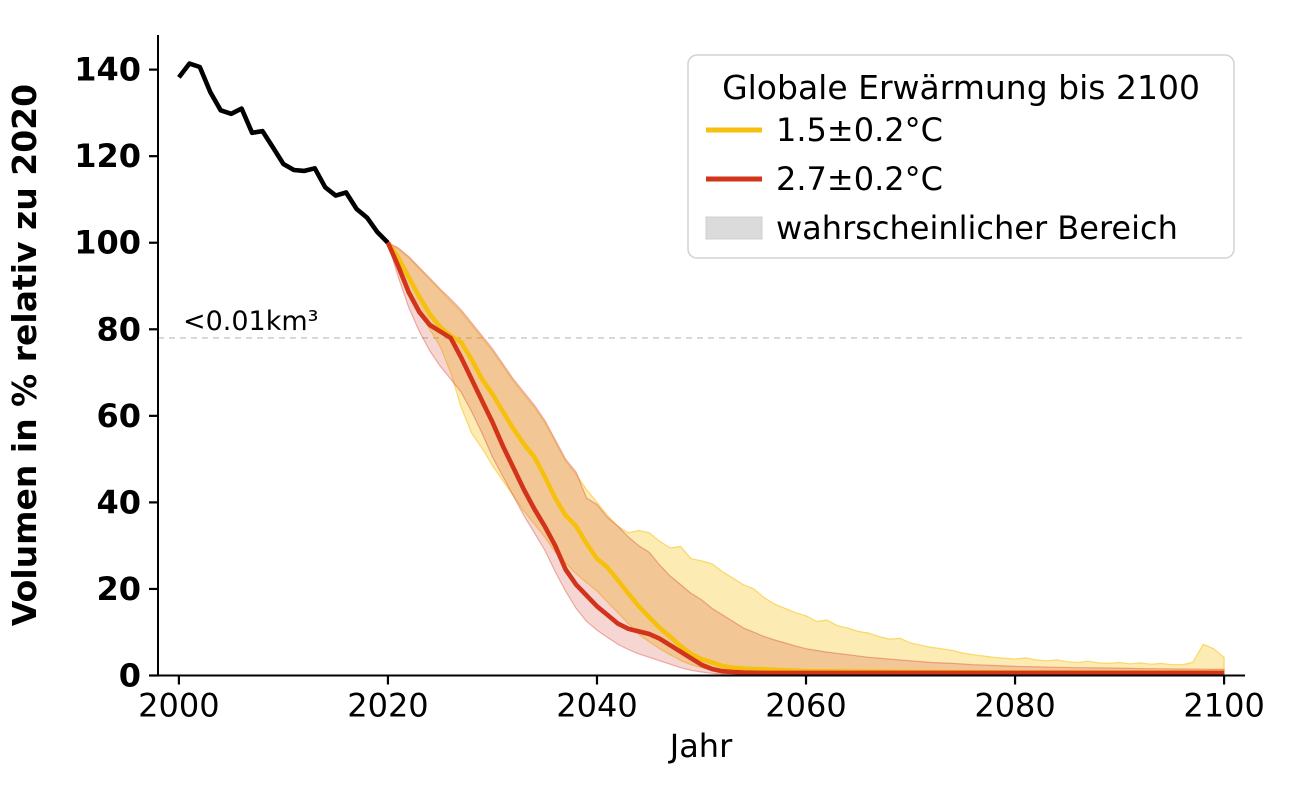 The height and width of the screenshot is (800, 1300). I want to click on y-tick-label: 0, so click(130, 676).